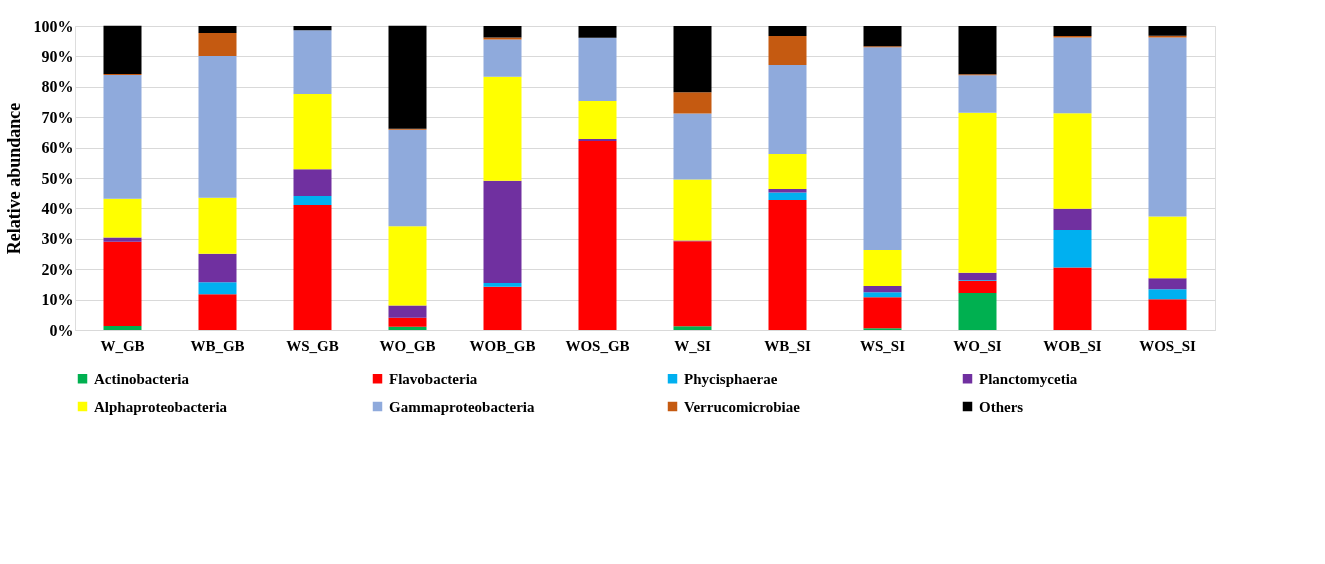 Image resolution: width=1325 pixels, height=564 pixels. I want to click on x-tick-label: WO_SI, so click(977, 345).